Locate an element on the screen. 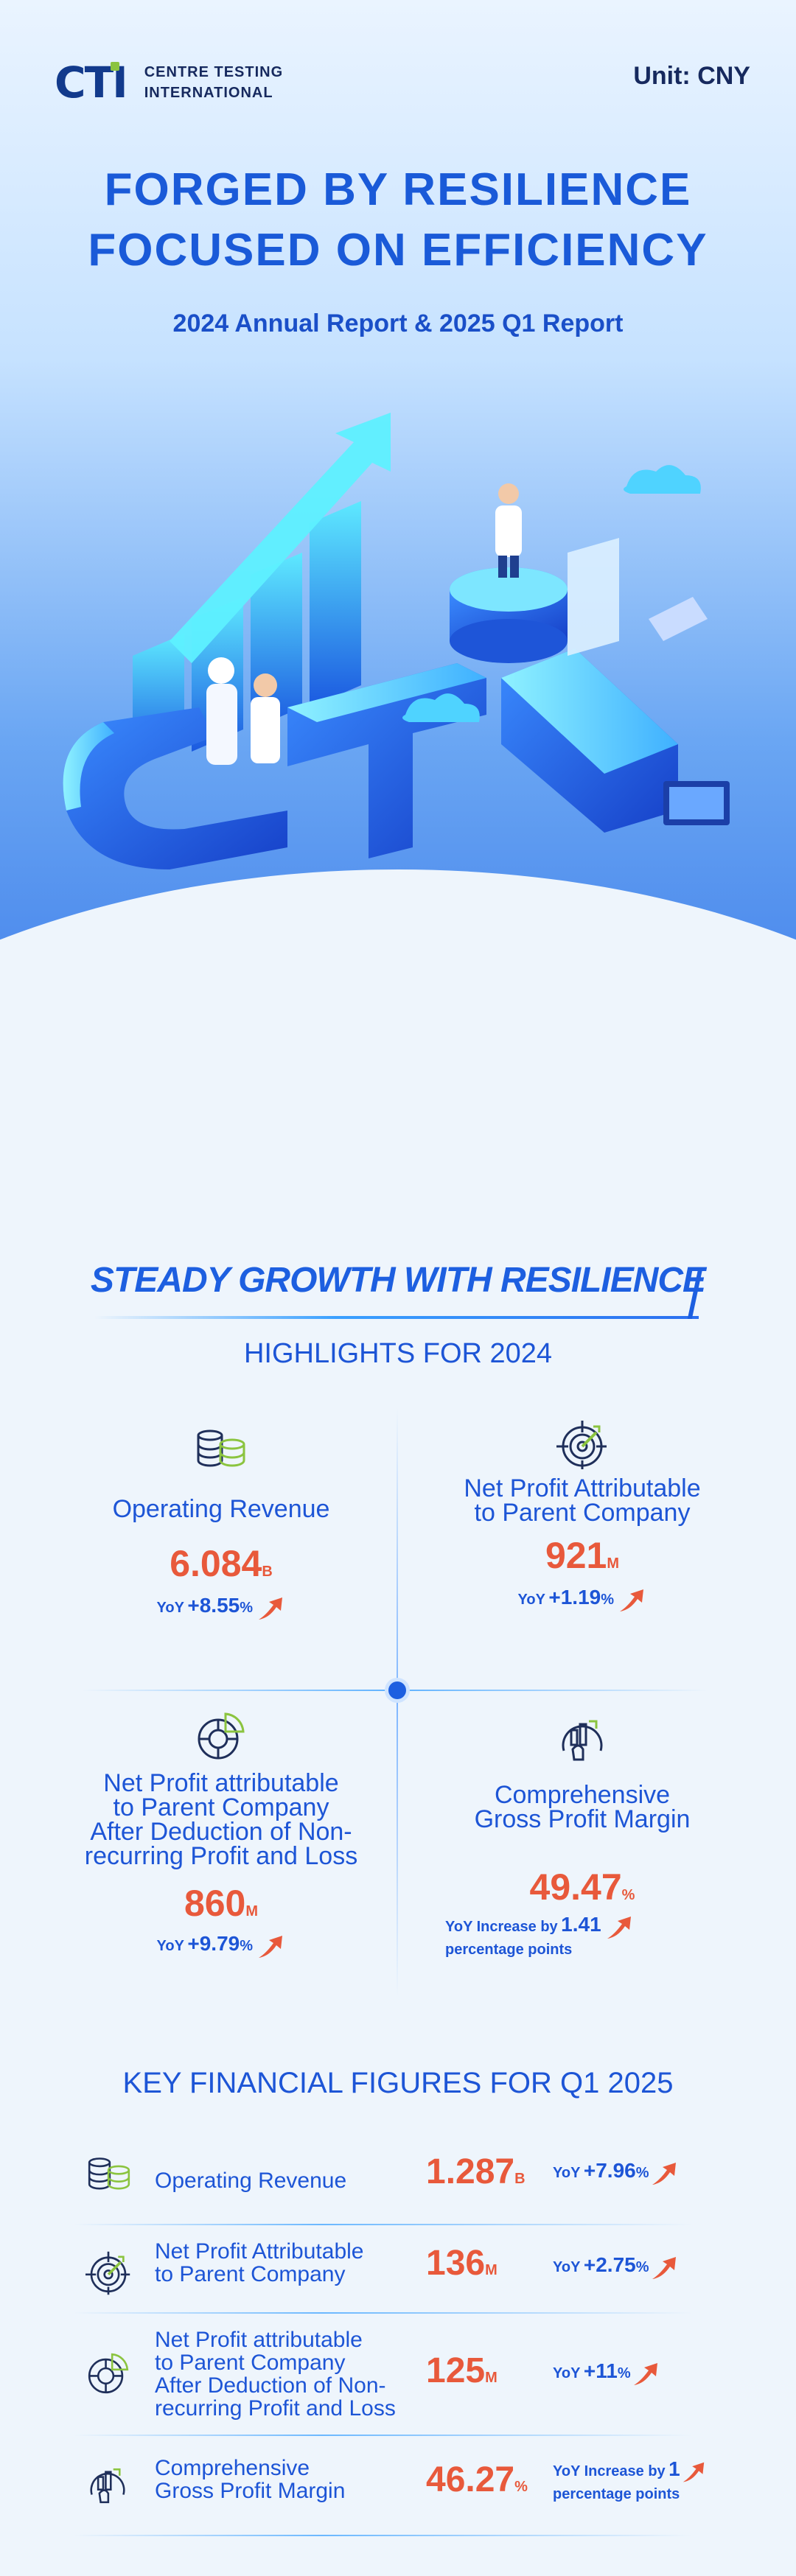 The width and height of the screenshot is (796, 2576). highlight-yoy: YoY +9.79% is located at coordinates (221, 1946).